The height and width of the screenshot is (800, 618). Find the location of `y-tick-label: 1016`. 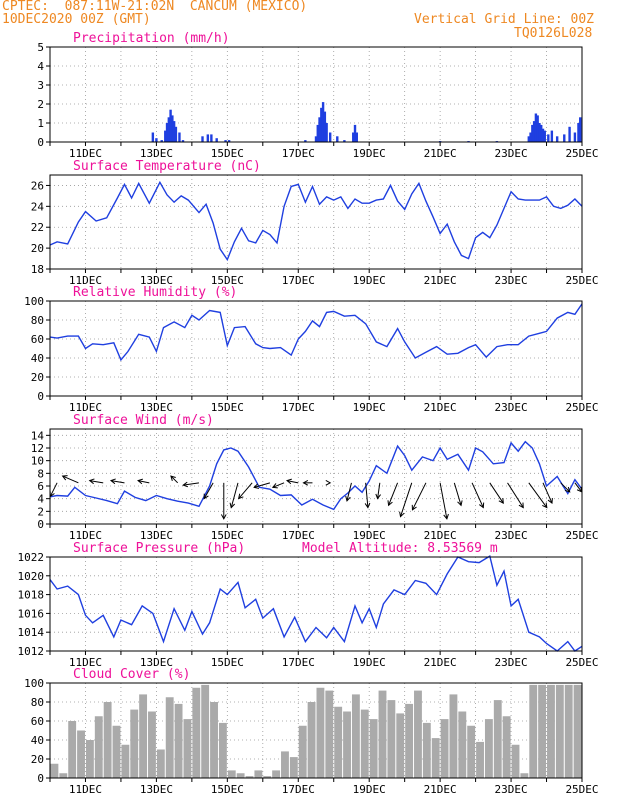

y-tick-label: 1016 is located at coordinates (31, 613).